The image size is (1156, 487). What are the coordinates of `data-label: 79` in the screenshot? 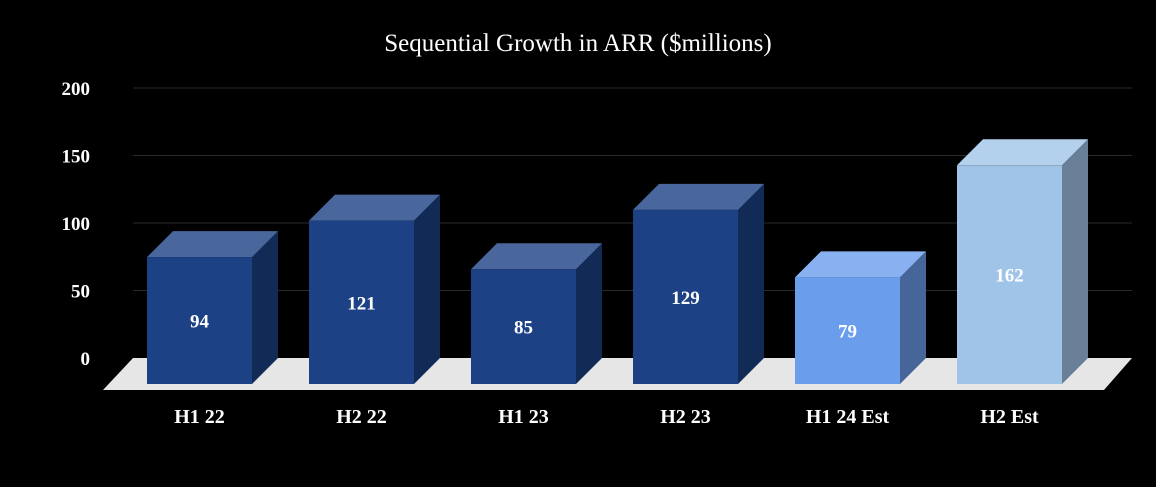 It's located at (847, 332).